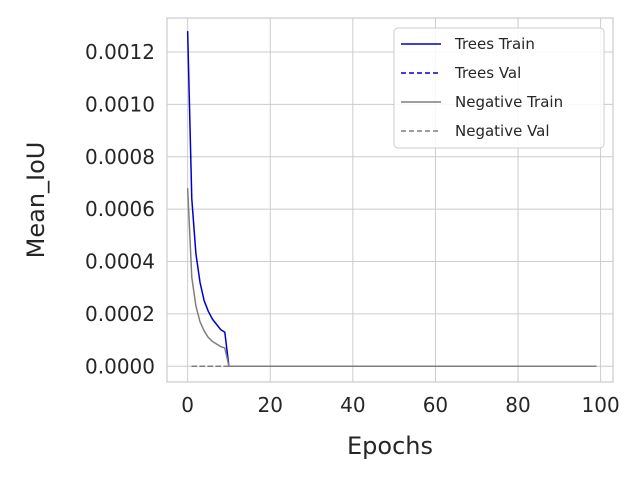 This screenshot has width=640, height=480. I want to click on legend-label: Negative Train, so click(509, 102).